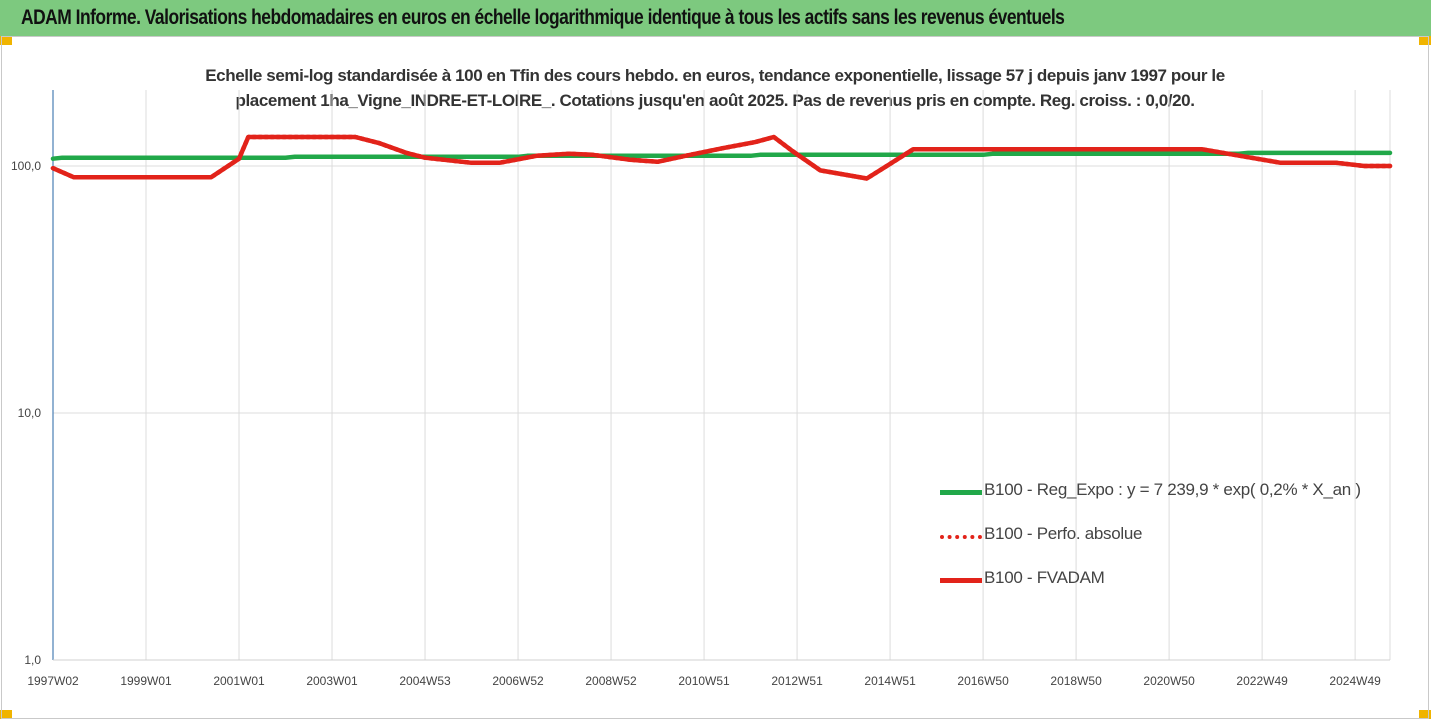  I want to click on x-tick-label-5: 2006W52, so click(518, 681).